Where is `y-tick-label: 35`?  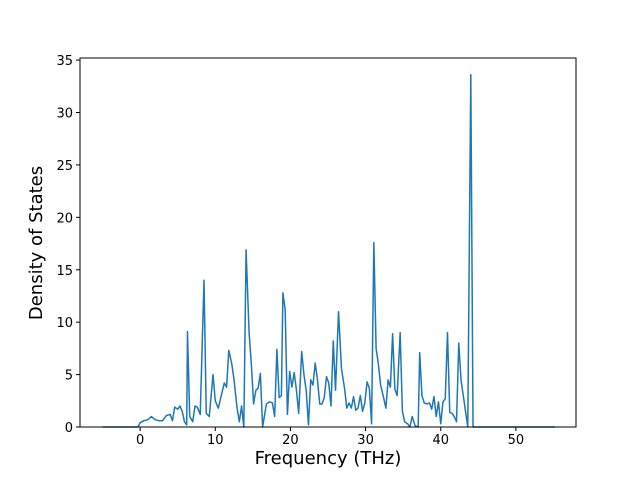
y-tick-label: 35 is located at coordinates (64, 61).